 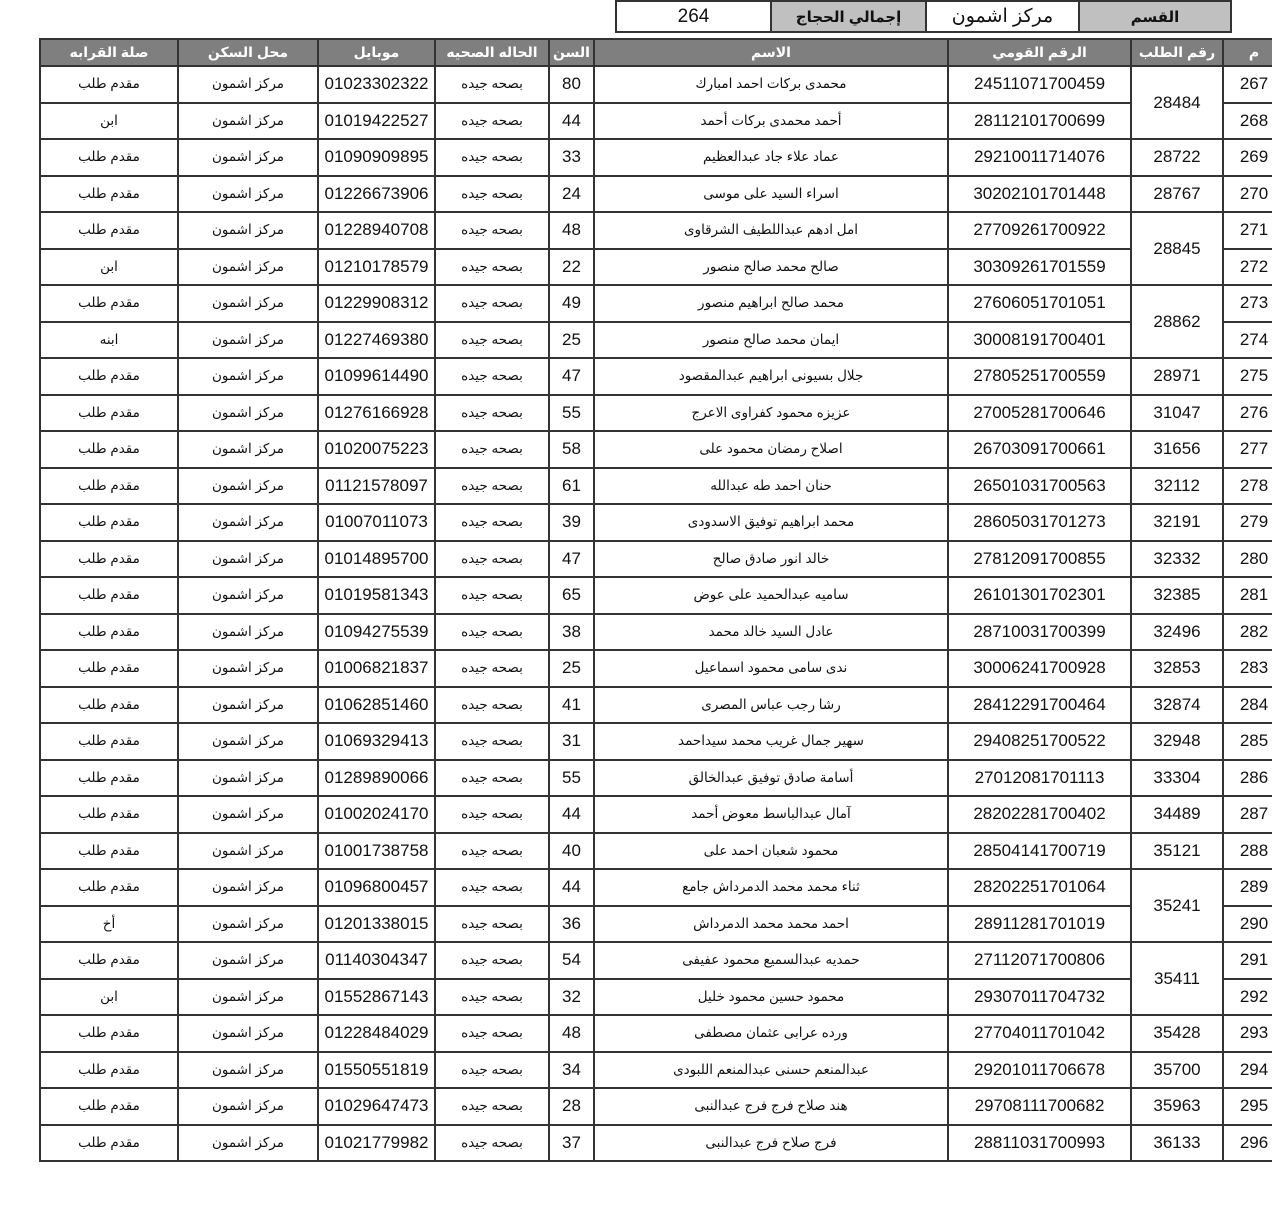 What do you see at coordinates (376, 84) in the screenshot?
I see `mobile-cell: 01023302322` at bounding box center [376, 84].